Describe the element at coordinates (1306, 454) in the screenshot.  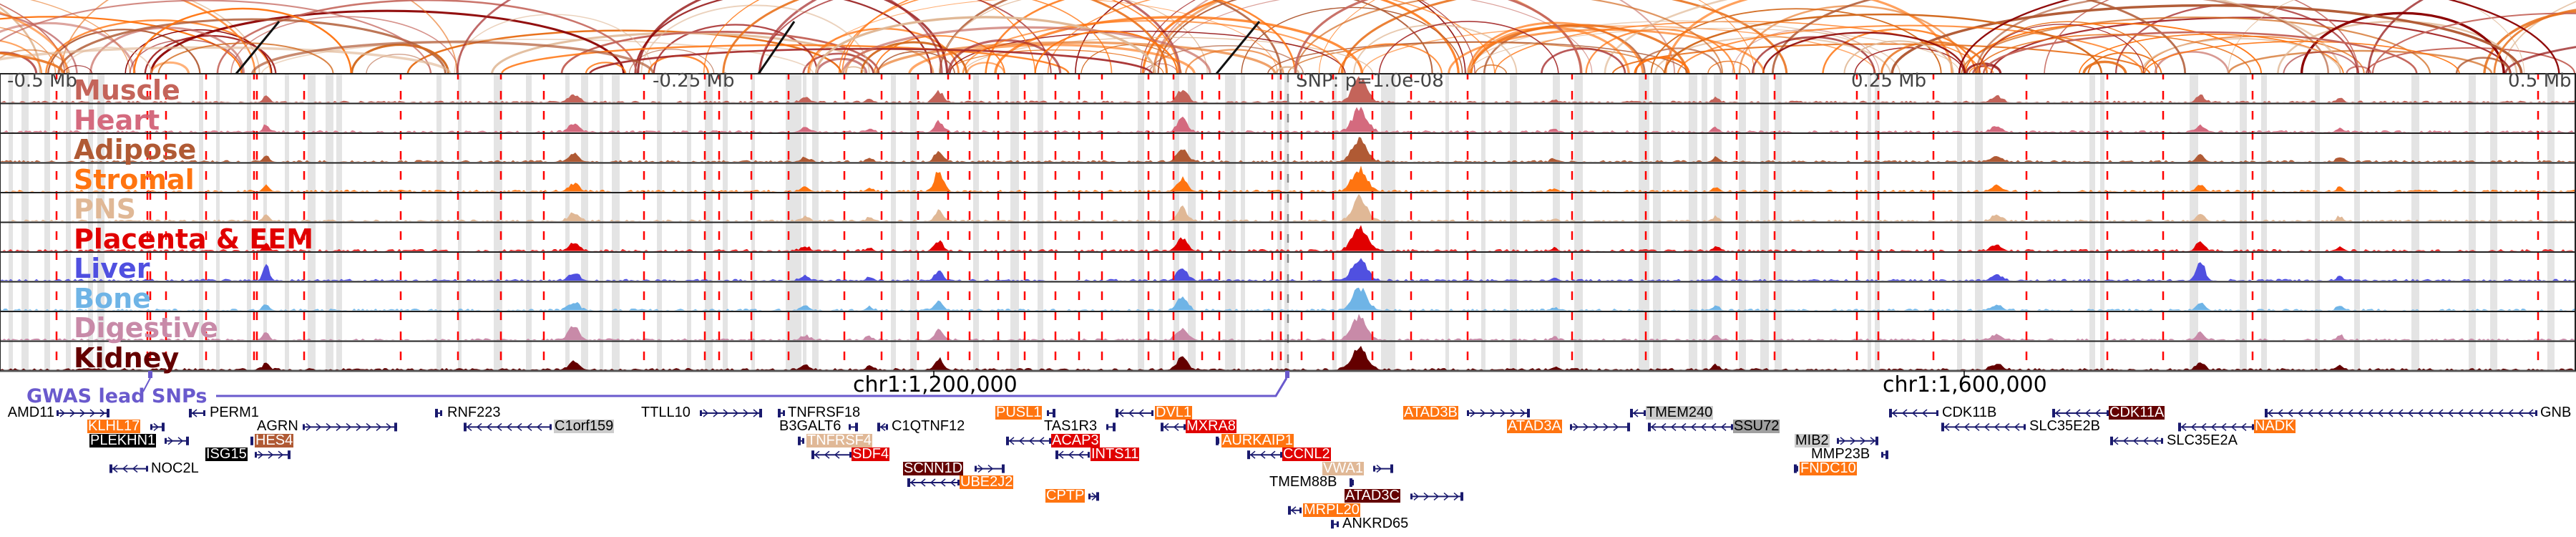
I see `gene-label-ccnl2: CCNL2` at that location.